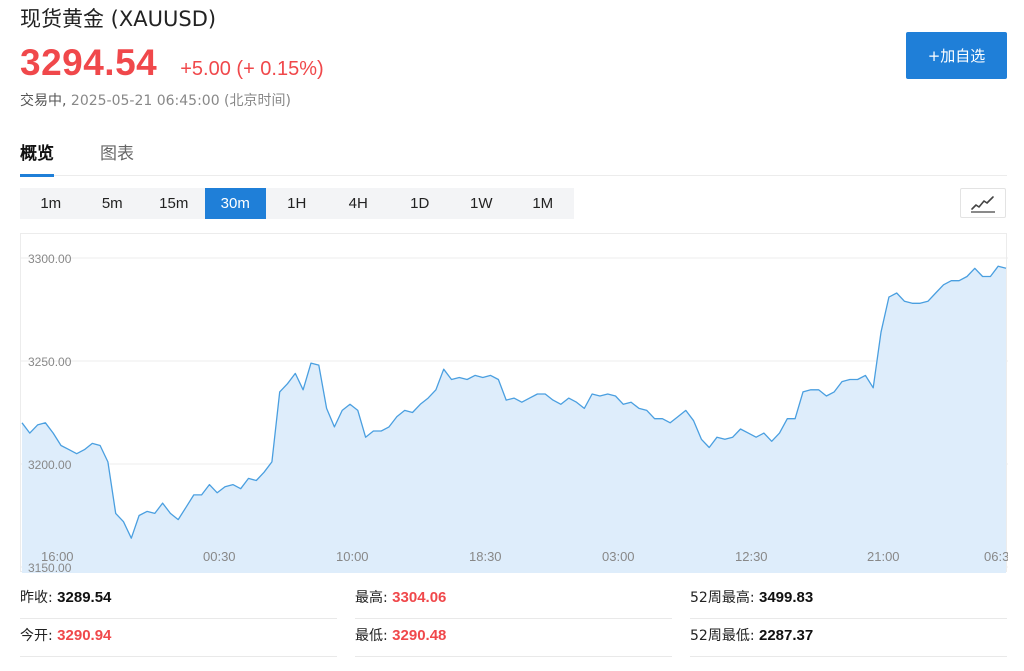  What do you see at coordinates (113, 203) in the screenshot?
I see `interval-5m: 5m` at bounding box center [113, 203].